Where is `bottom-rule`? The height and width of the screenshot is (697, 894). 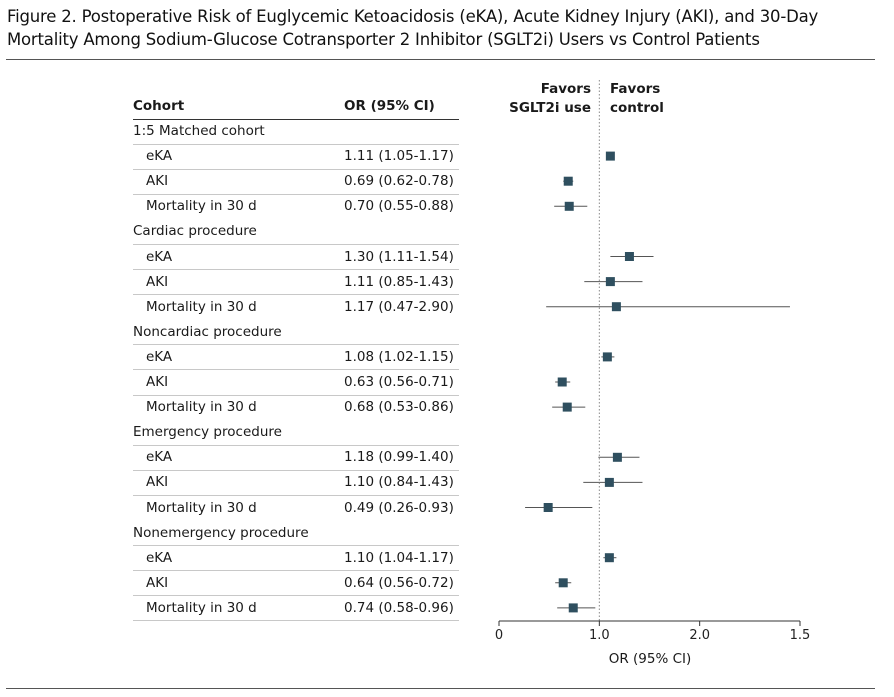
bottom-rule is located at coordinates (440, 688).